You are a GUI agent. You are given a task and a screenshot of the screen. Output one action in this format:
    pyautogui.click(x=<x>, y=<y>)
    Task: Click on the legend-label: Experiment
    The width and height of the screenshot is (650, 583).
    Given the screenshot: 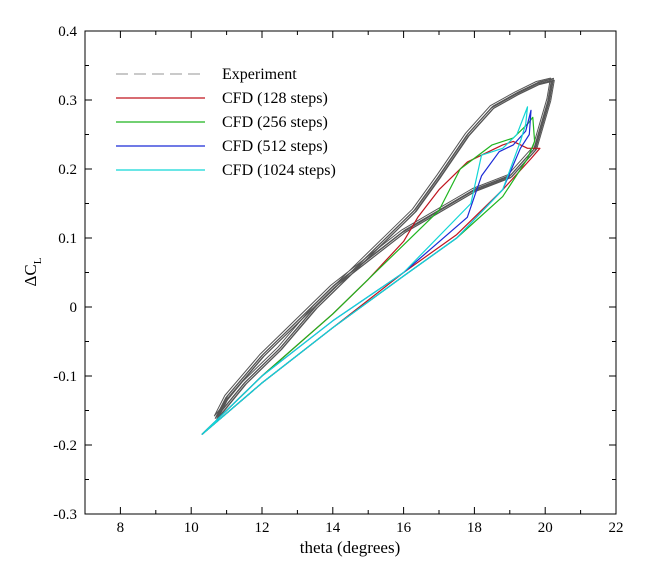 What is the action you would take?
    pyautogui.click(x=259, y=74)
    